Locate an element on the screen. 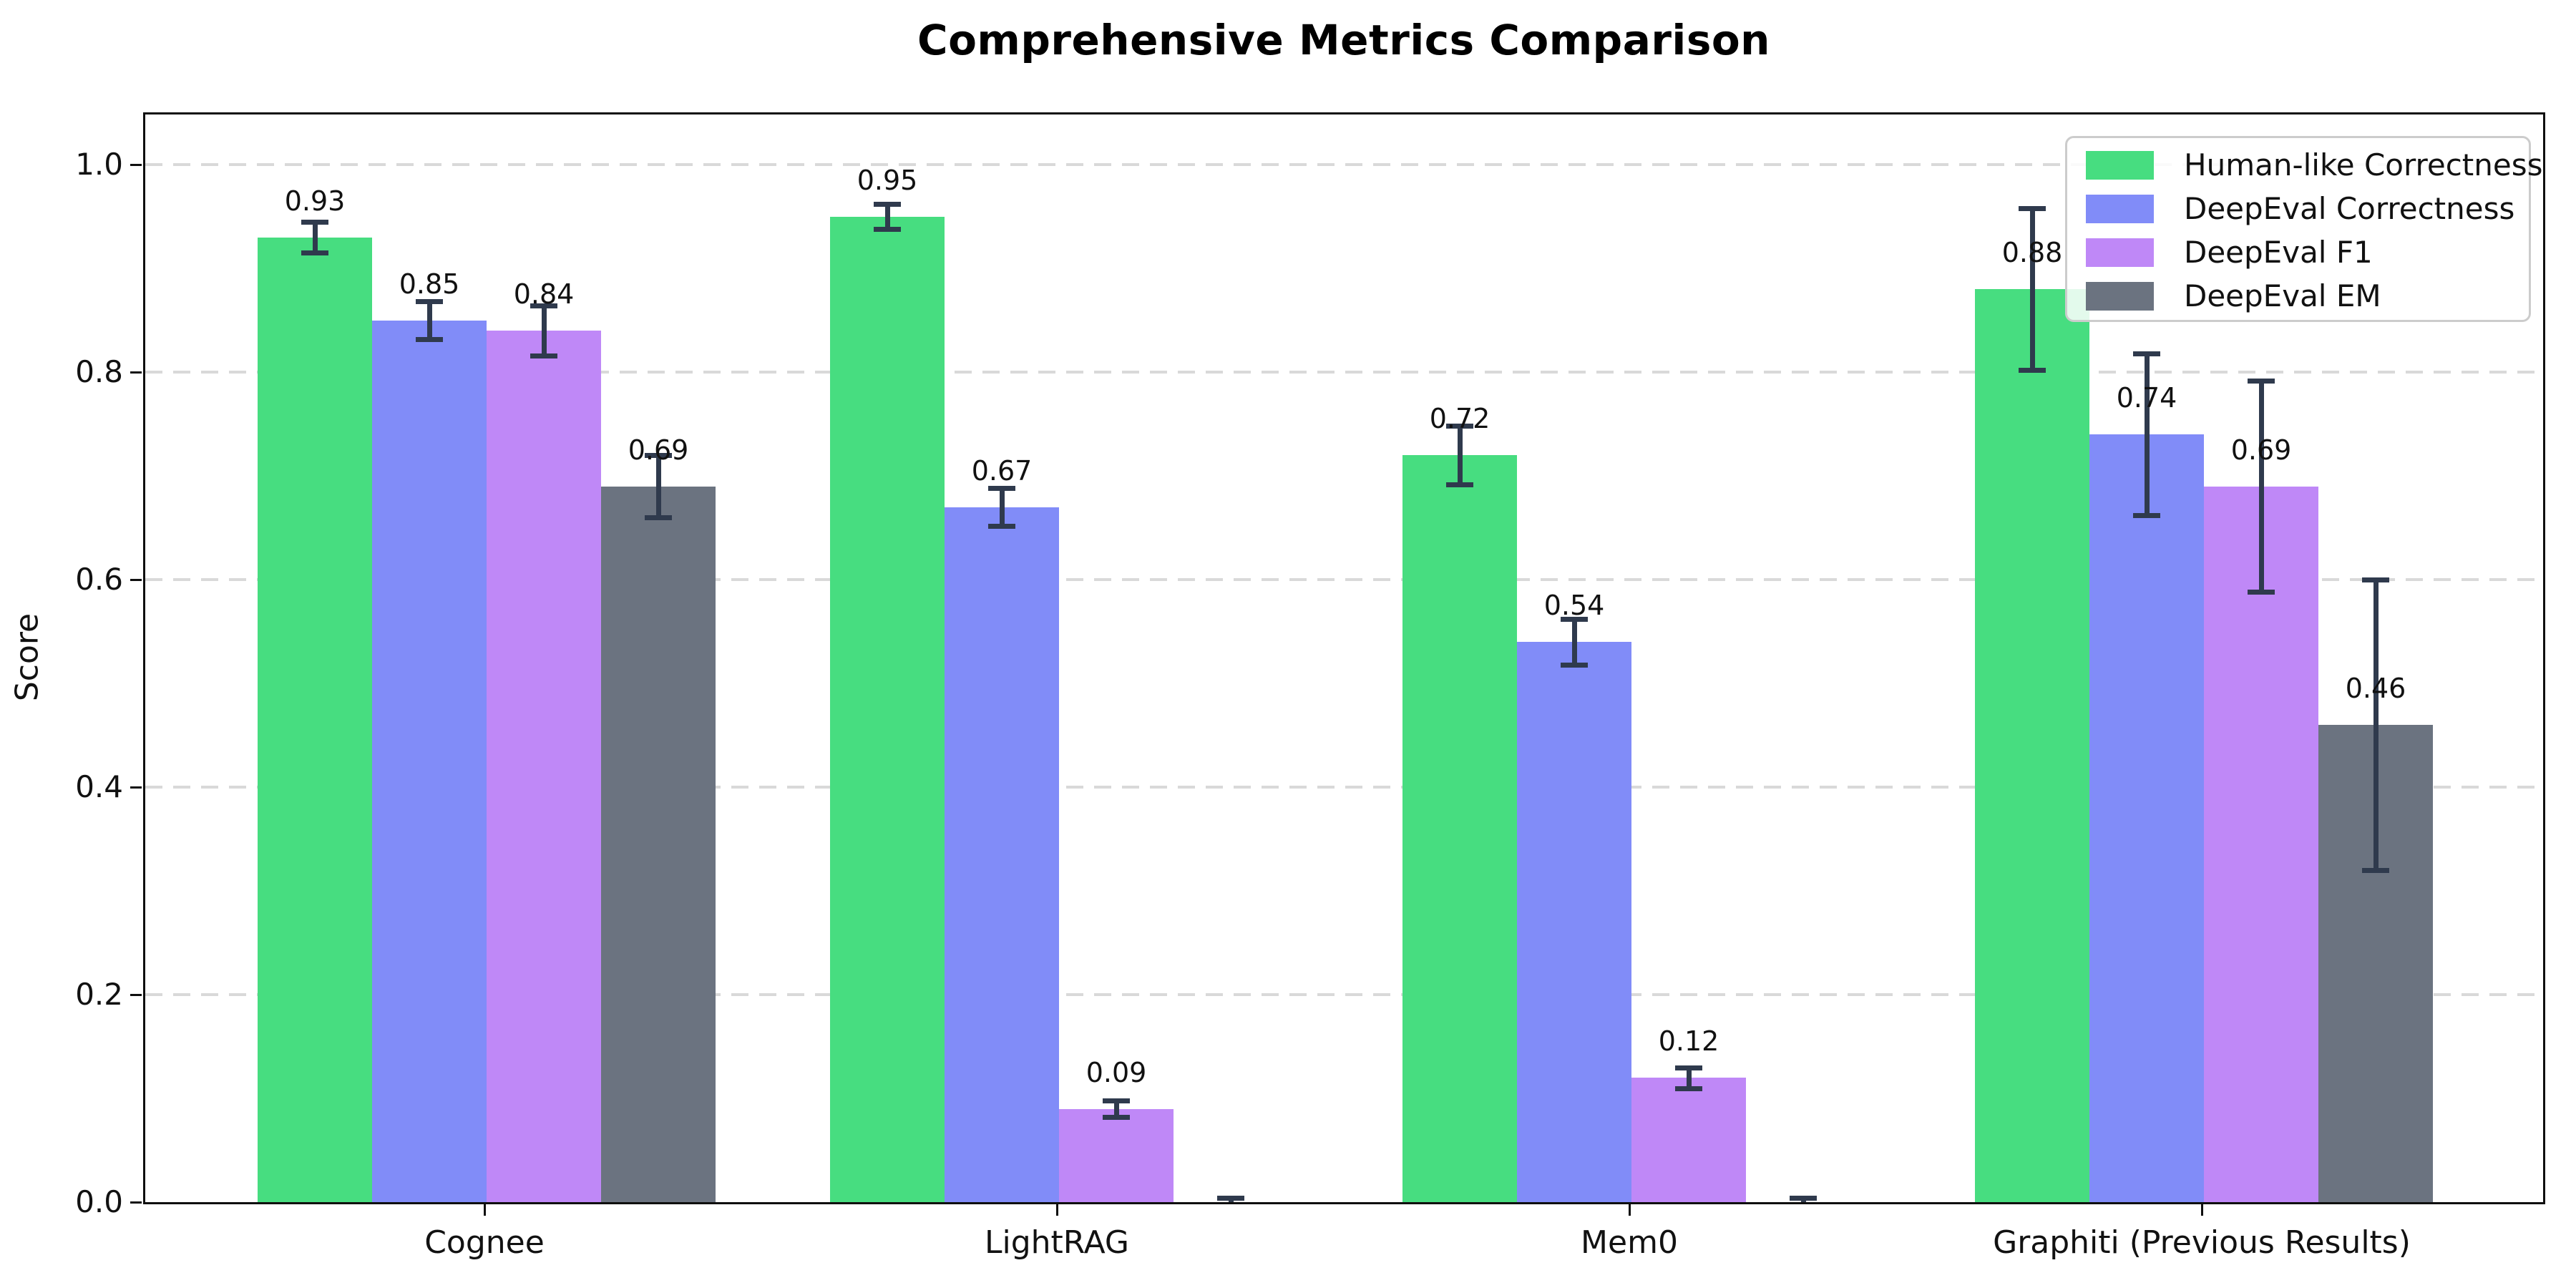 This screenshot has height=1288, width=2576. y-tick-1.0 is located at coordinates (136, 165).